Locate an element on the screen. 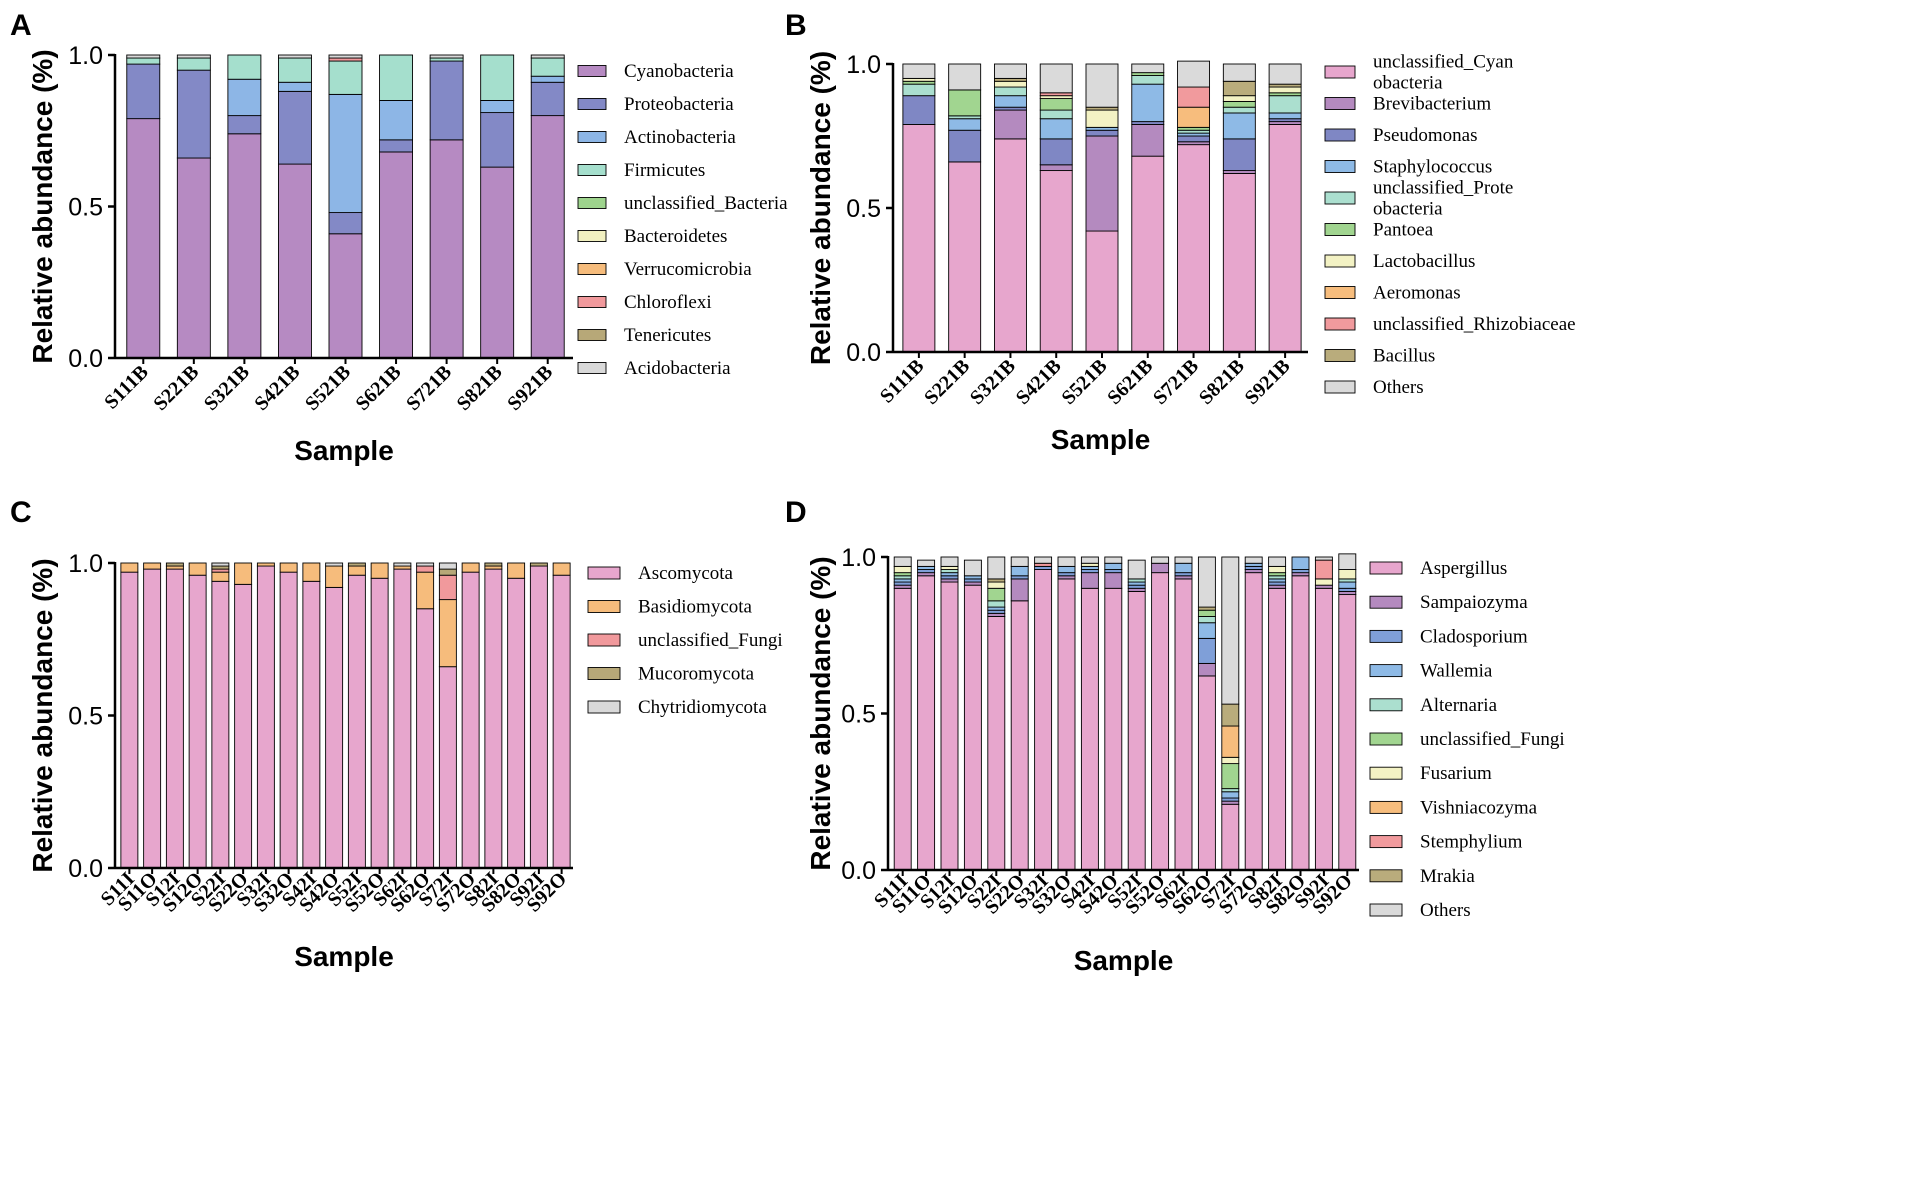 This screenshot has width=1907, height=1194. y-tick-label: 0.0 is located at coordinates (863, 353).